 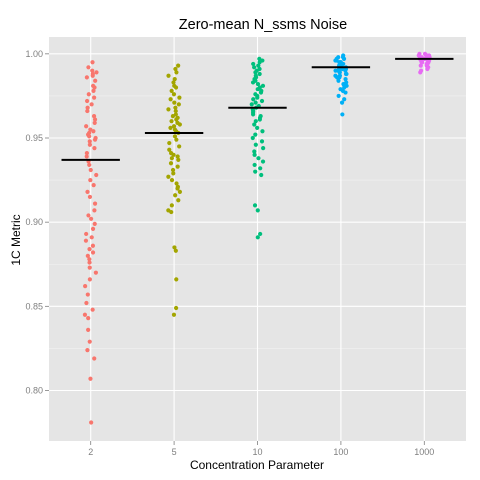 What do you see at coordinates (263, 25) in the screenshot?
I see `chart-title: Zero-mean N_ssms Noise` at bounding box center [263, 25].